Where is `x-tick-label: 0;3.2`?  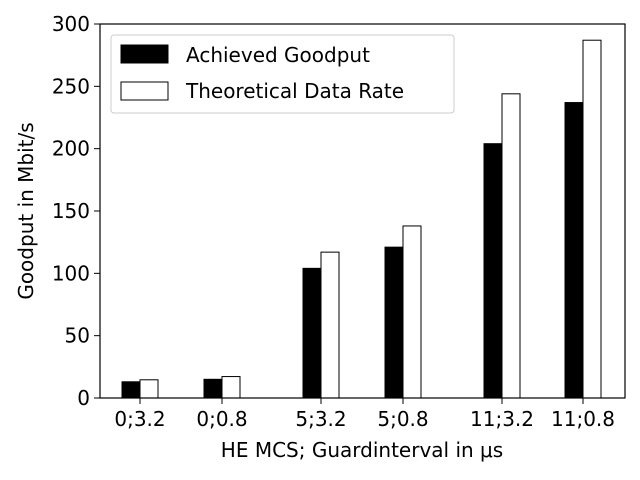
x-tick-label: 0;3.2 is located at coordinates (139, 419).